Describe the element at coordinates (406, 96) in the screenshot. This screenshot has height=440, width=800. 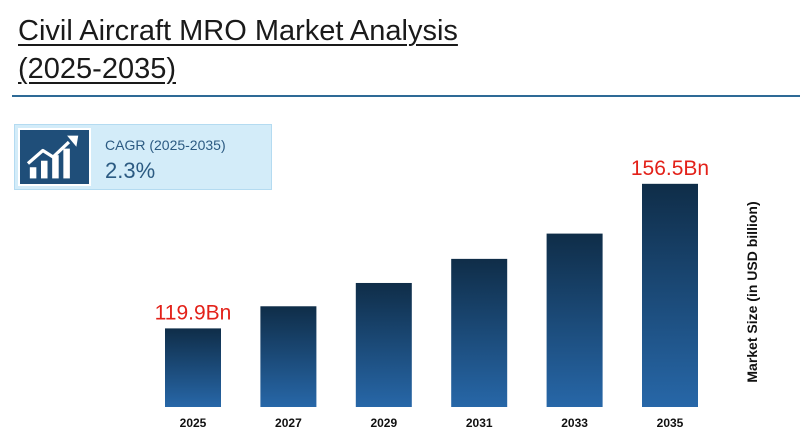
I see `title-divider` at that location.